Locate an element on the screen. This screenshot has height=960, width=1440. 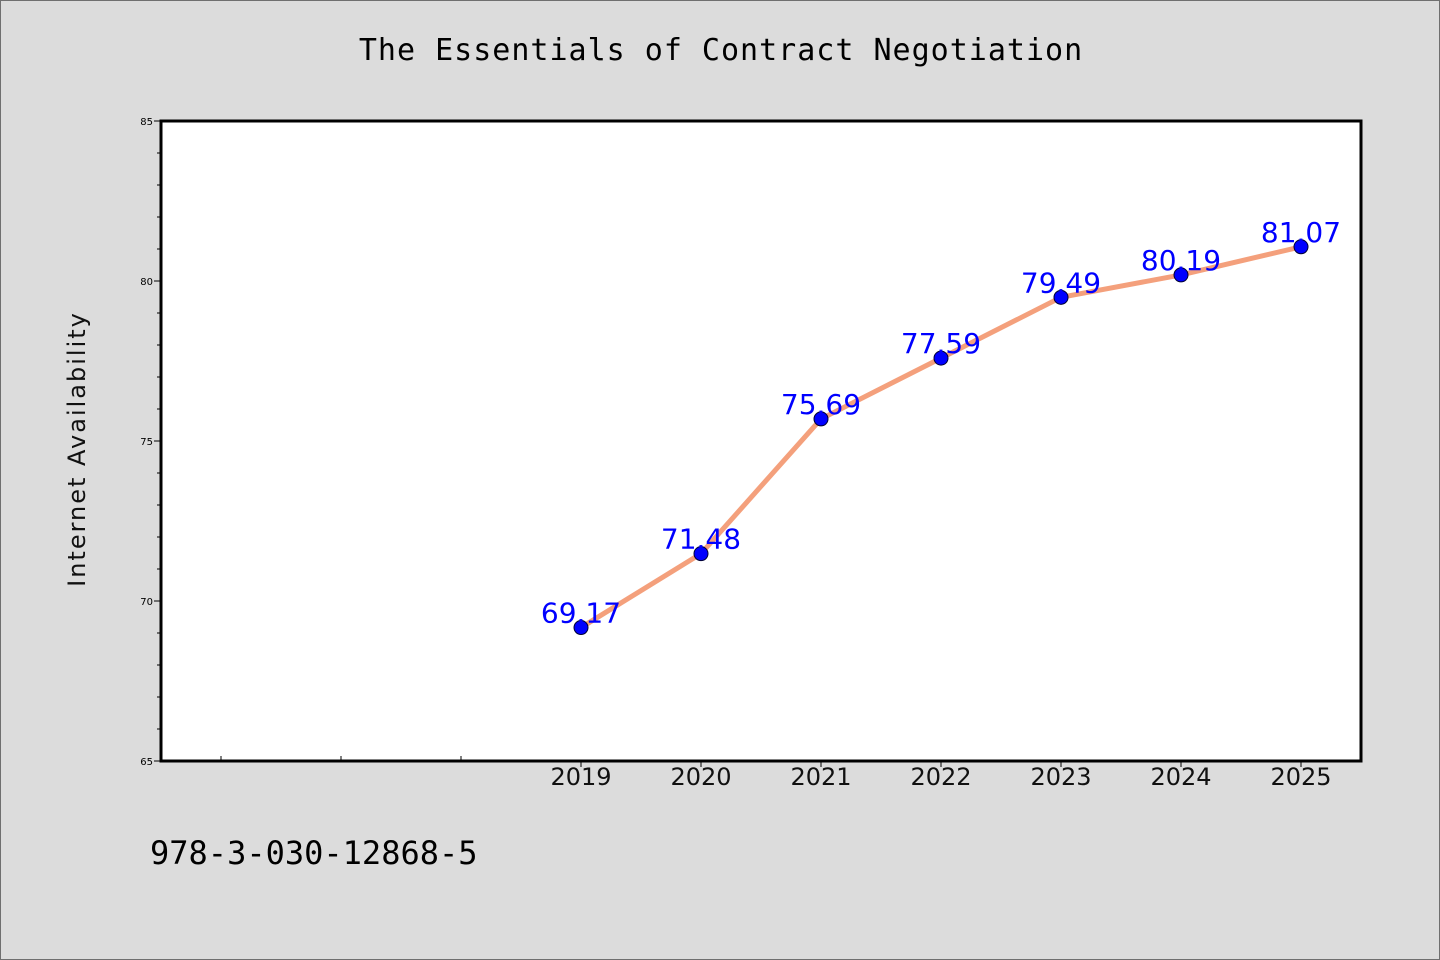
x-tick-label: 2024 is located at coordinates (1180, 777).